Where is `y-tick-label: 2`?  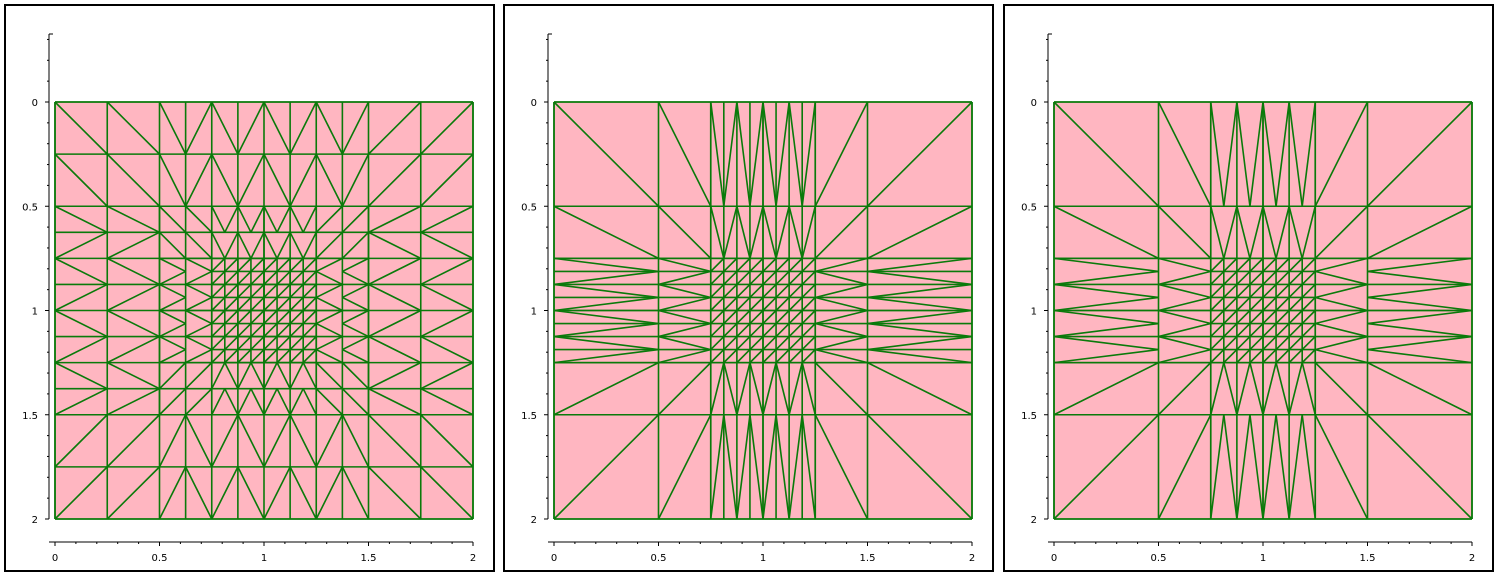
y-tick-label: 2 is located at coordinates (1034, 520).